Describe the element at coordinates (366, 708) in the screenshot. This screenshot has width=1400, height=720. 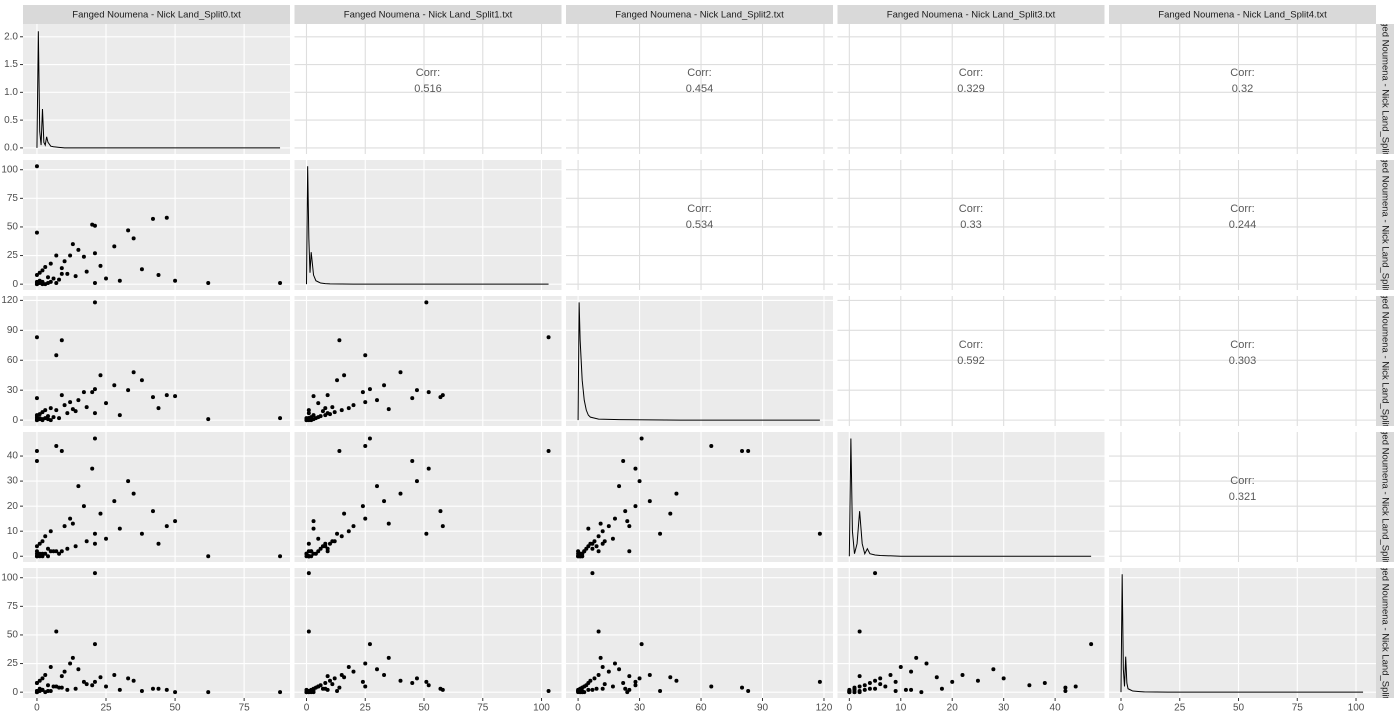
I see `x-tick-label: 25` at that location.